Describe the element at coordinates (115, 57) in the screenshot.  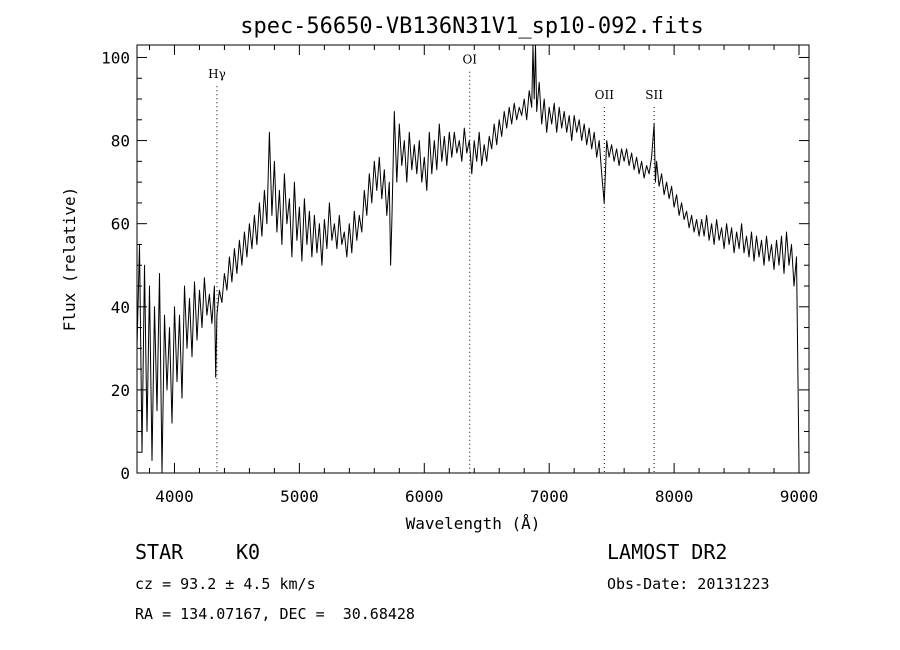
I see `y-tick-label: 100` at that location.